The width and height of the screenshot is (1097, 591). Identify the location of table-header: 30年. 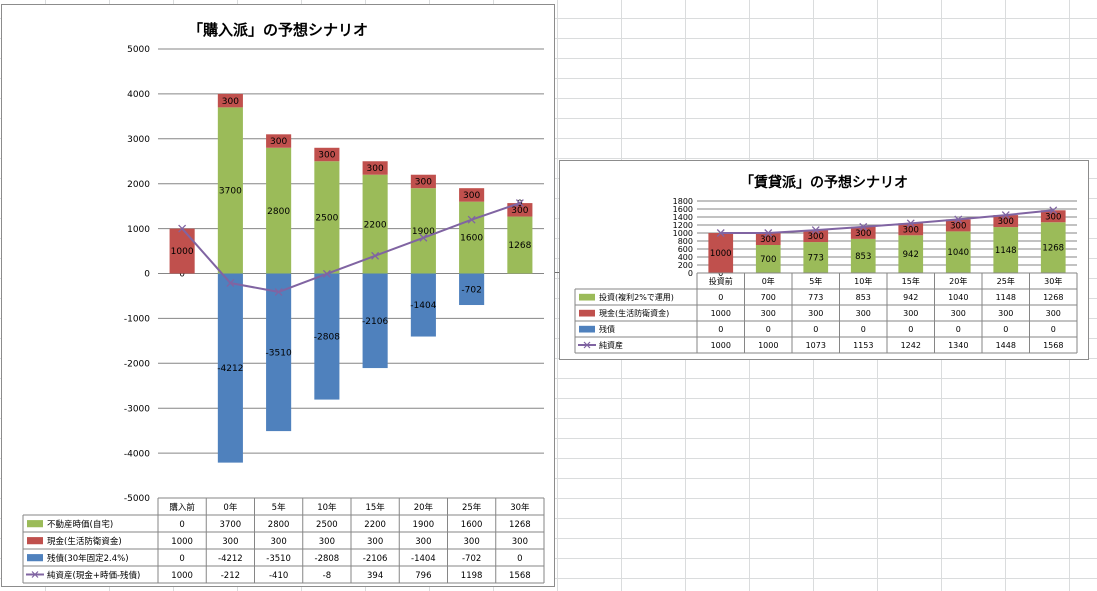
(520, 507).